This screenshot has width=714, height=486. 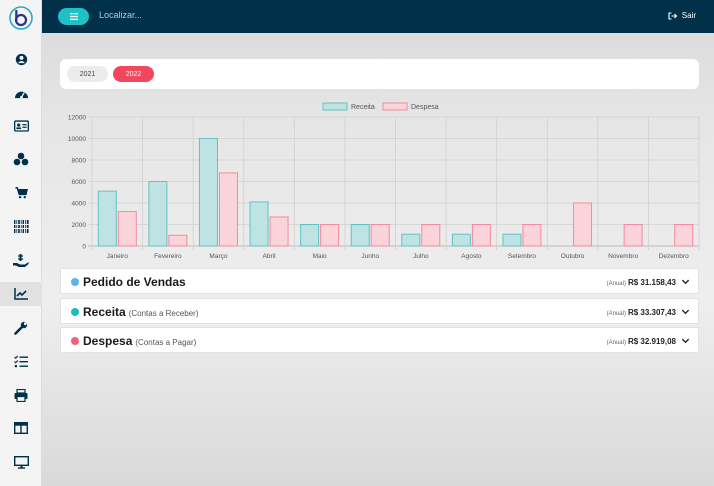 What do you see at coordinates (270, 256) in the screenshot?
I see `x-tick-label: Abril` at bounding box center [270, 256].